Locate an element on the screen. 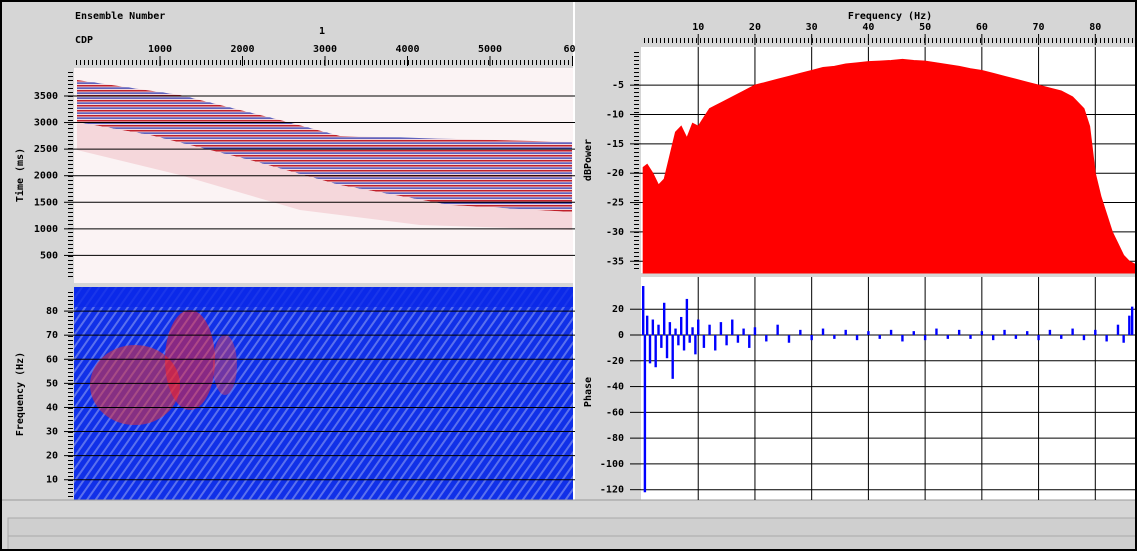 Image resolution: width=1137 pixels, height=551 pixels. y-tick-label: 0 is located at coordinates (621, 335).